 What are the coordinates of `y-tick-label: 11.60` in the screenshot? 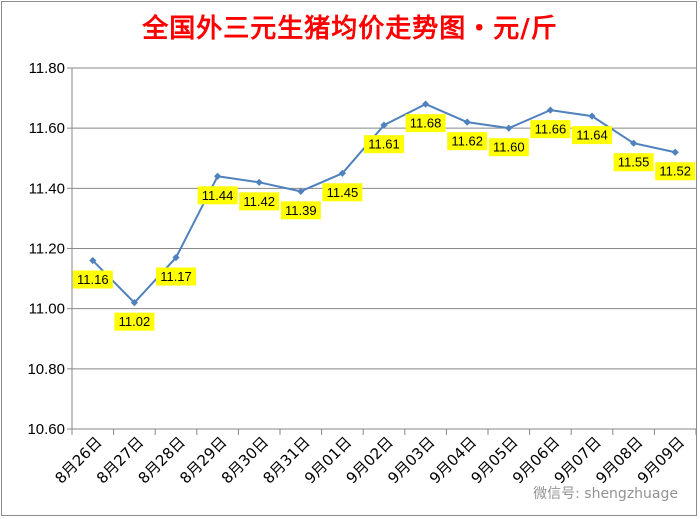 It's located at (47, 128).